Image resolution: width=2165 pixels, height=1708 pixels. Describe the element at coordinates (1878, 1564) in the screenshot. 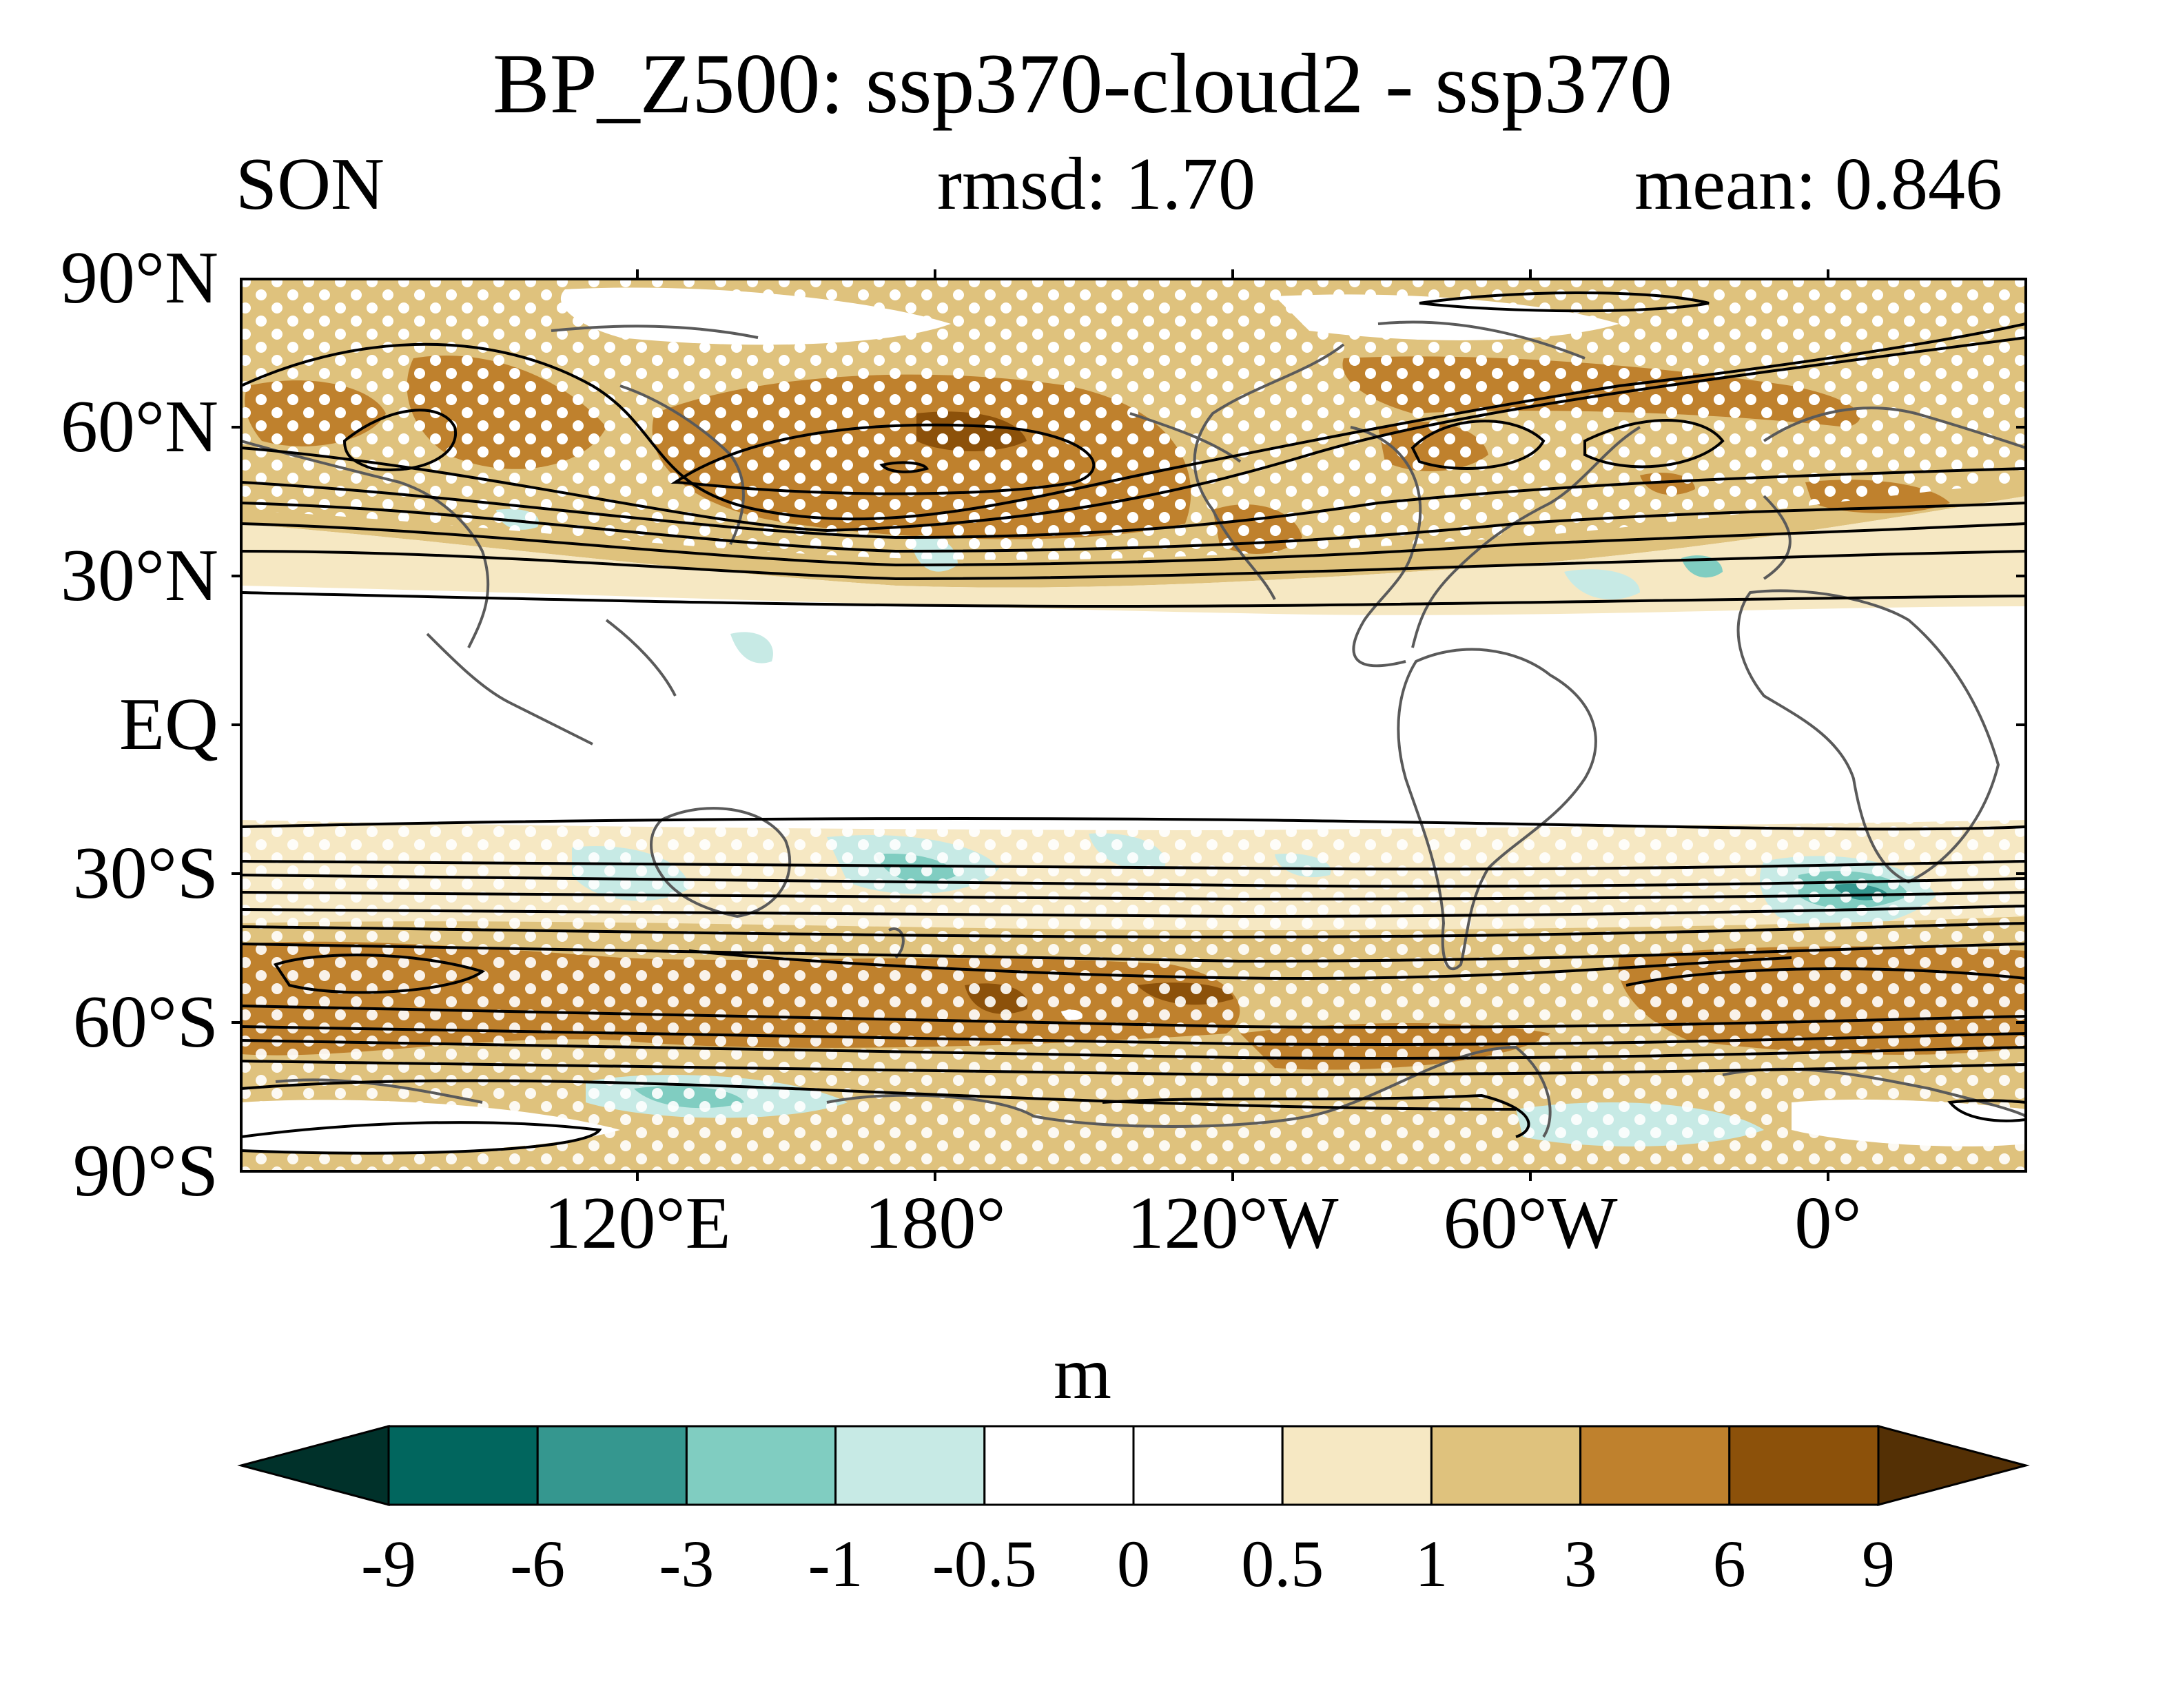

I see `colorbar-level-label: 9` at that location.